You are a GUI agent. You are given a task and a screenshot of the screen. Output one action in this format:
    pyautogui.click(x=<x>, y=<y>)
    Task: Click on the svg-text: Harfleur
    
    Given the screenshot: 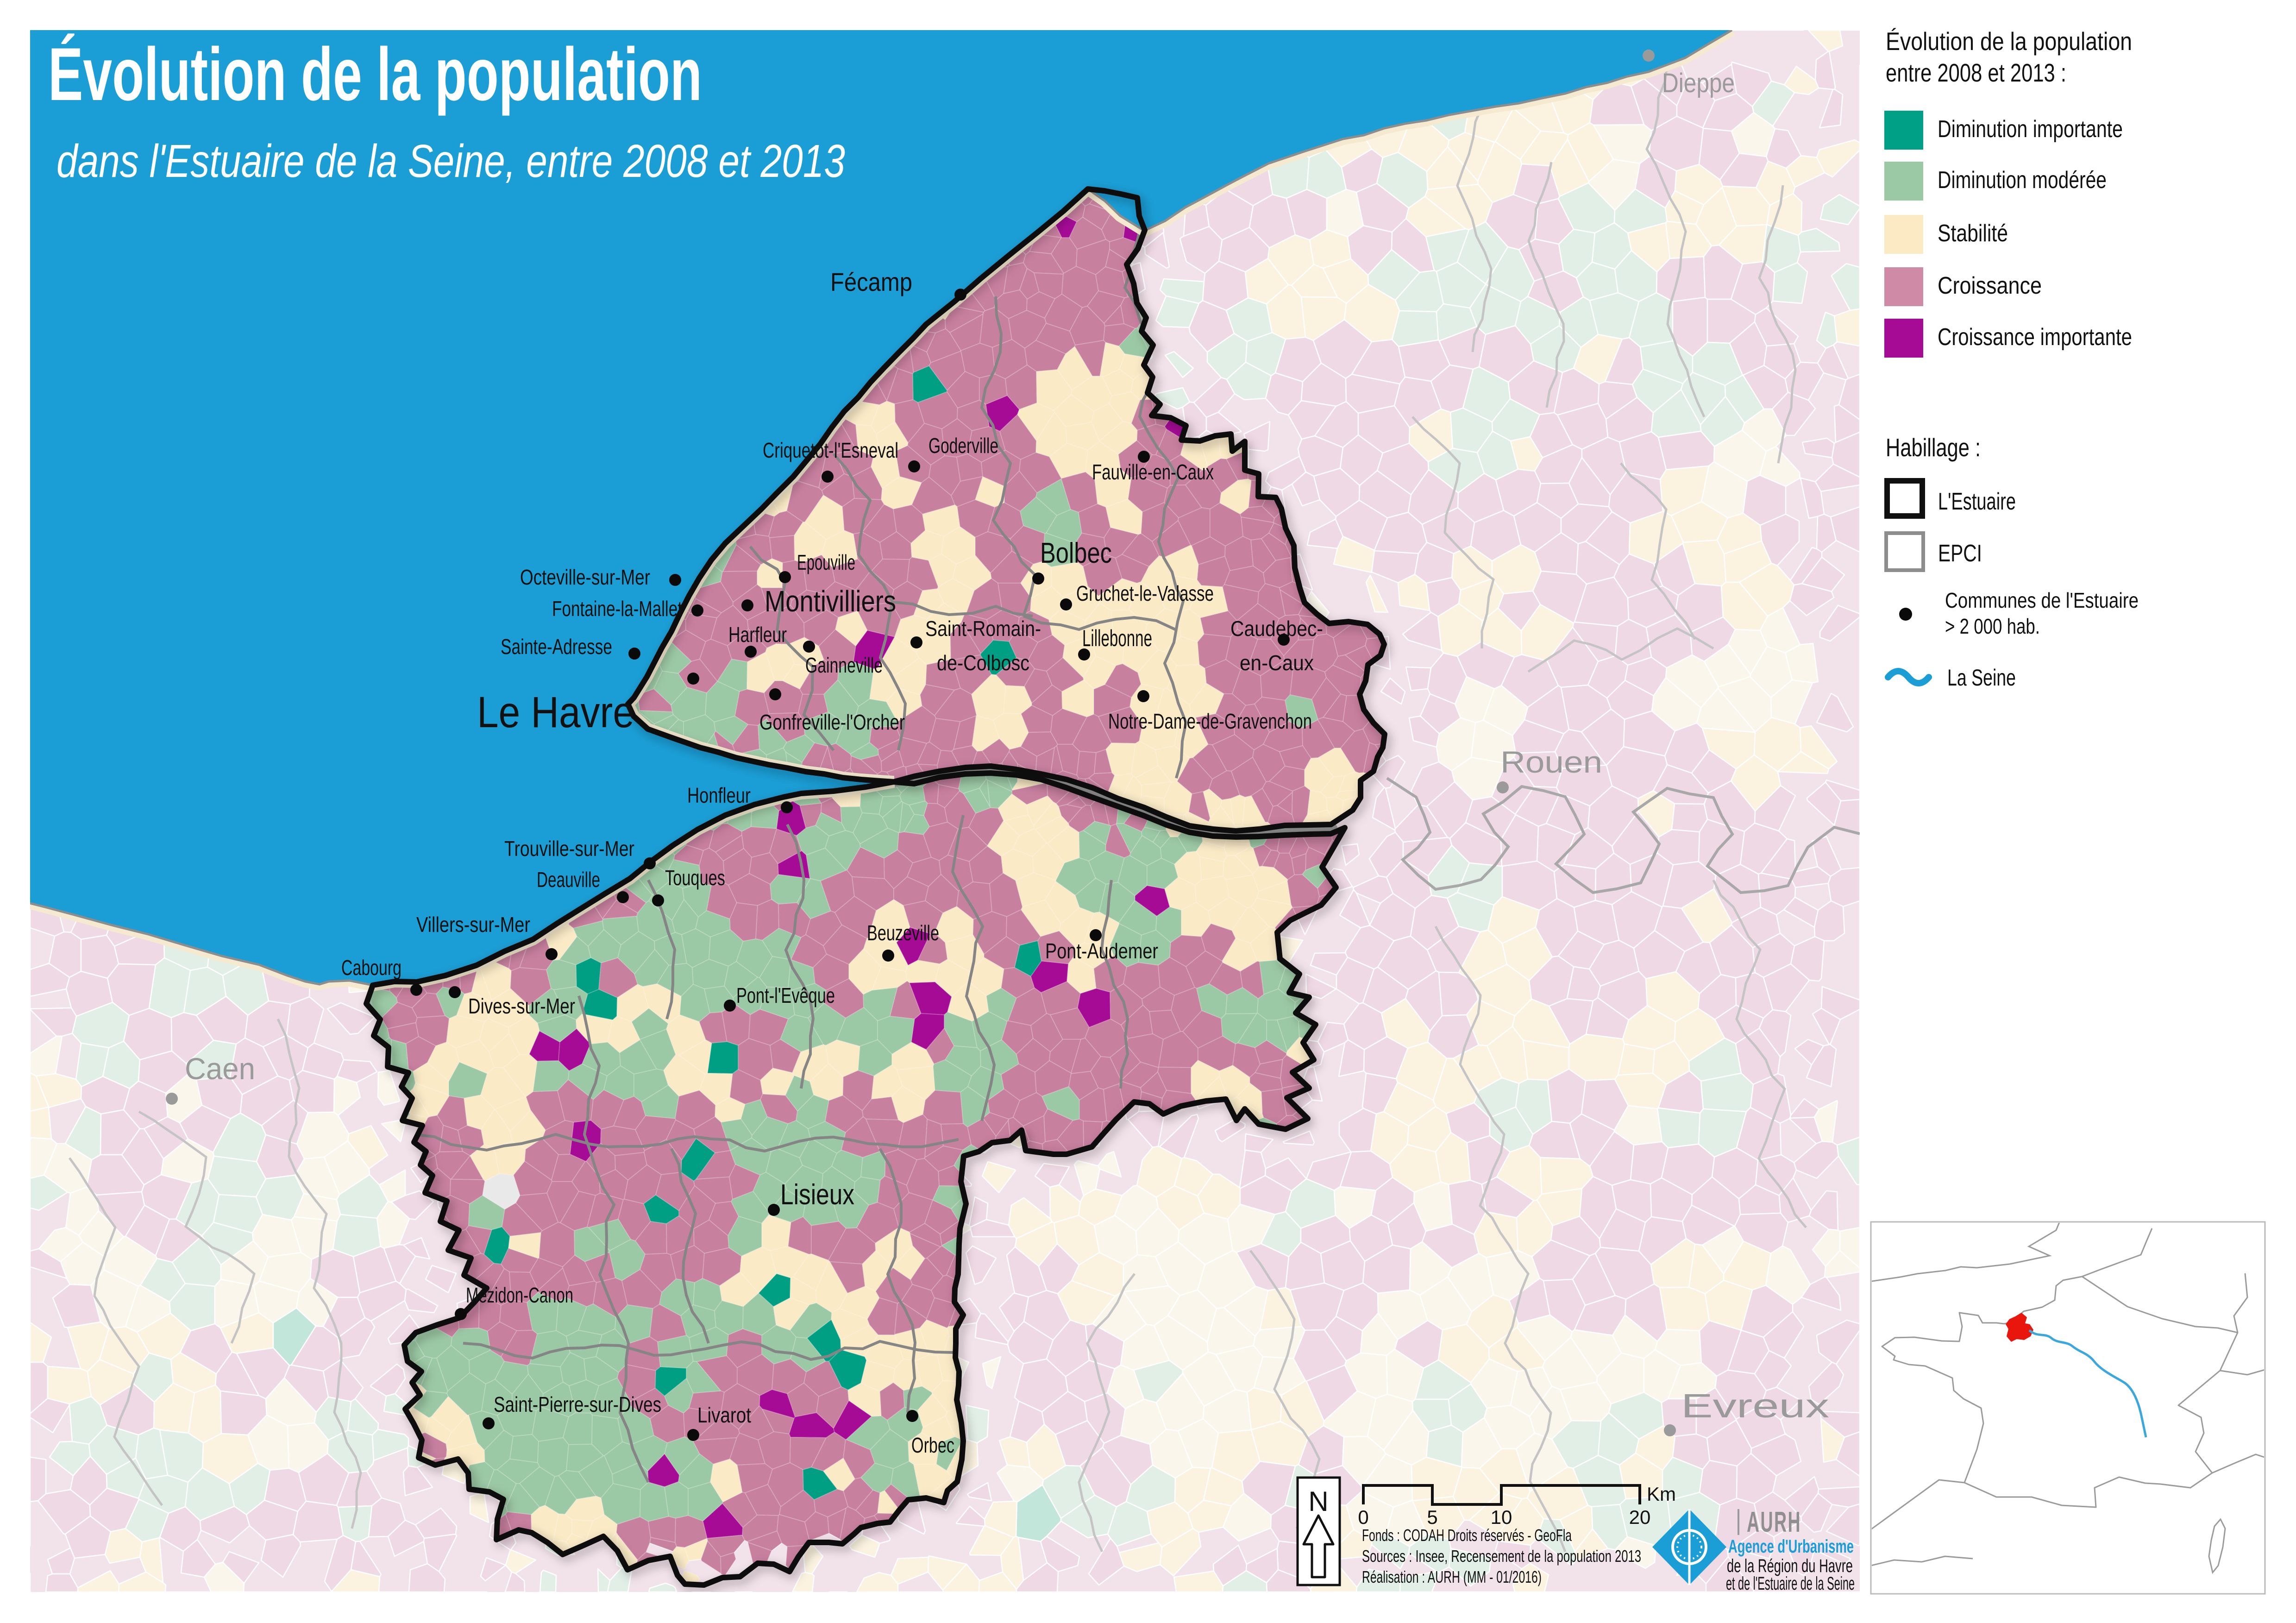 What is the action you would take?
    pyautogui.click(x=757, y=635)
    